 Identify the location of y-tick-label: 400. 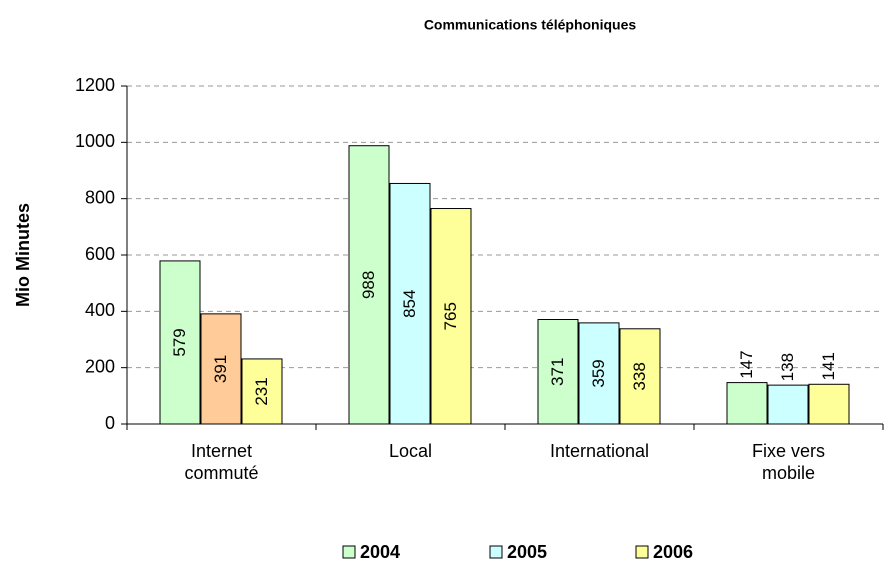
(100, 310).